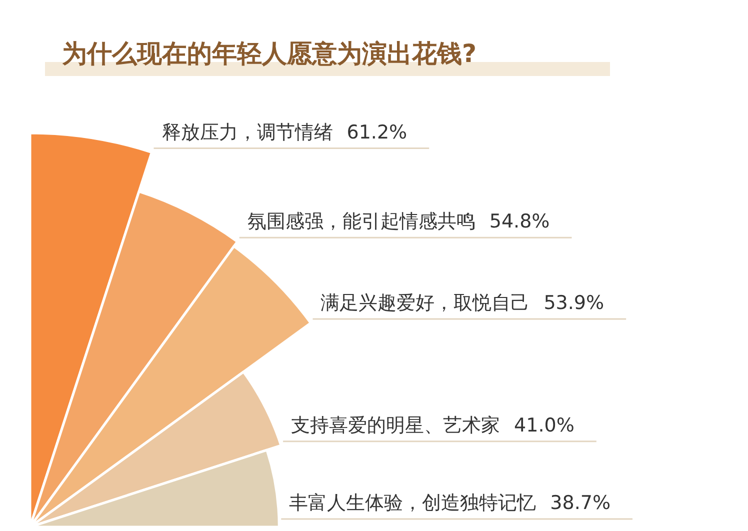 The height and width of the screenshot is (531, 748). Describe the element at coordinates (519, 221) in the screenshot. I see `data-label: 54.8%` at that location.